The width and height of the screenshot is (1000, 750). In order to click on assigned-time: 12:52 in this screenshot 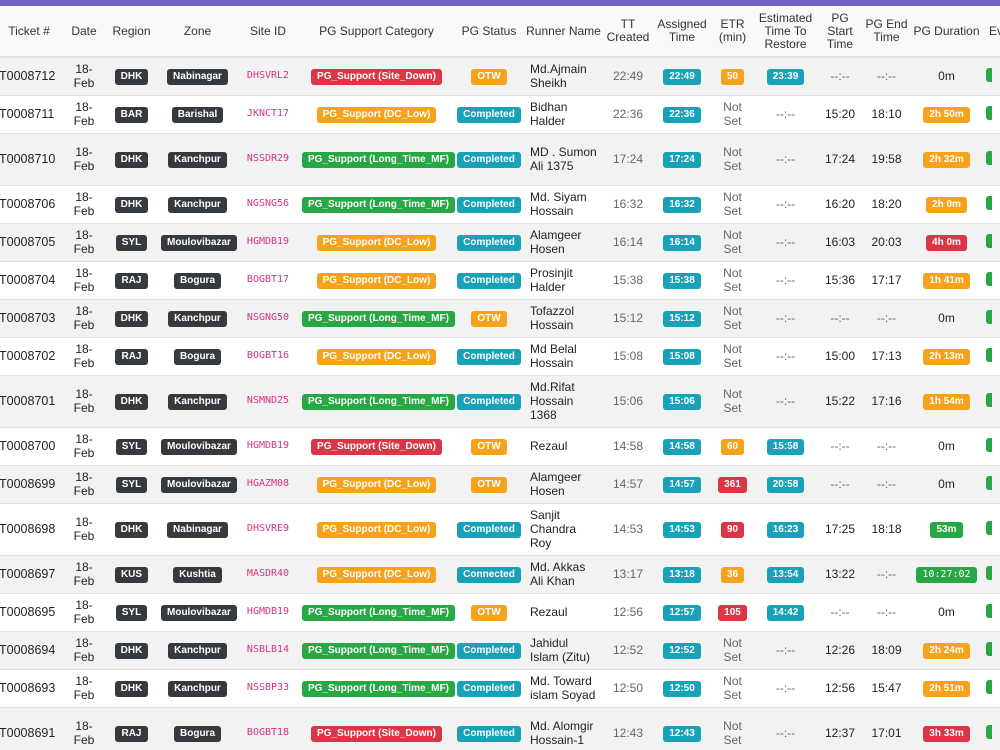, I will do `click(682, 650)`.